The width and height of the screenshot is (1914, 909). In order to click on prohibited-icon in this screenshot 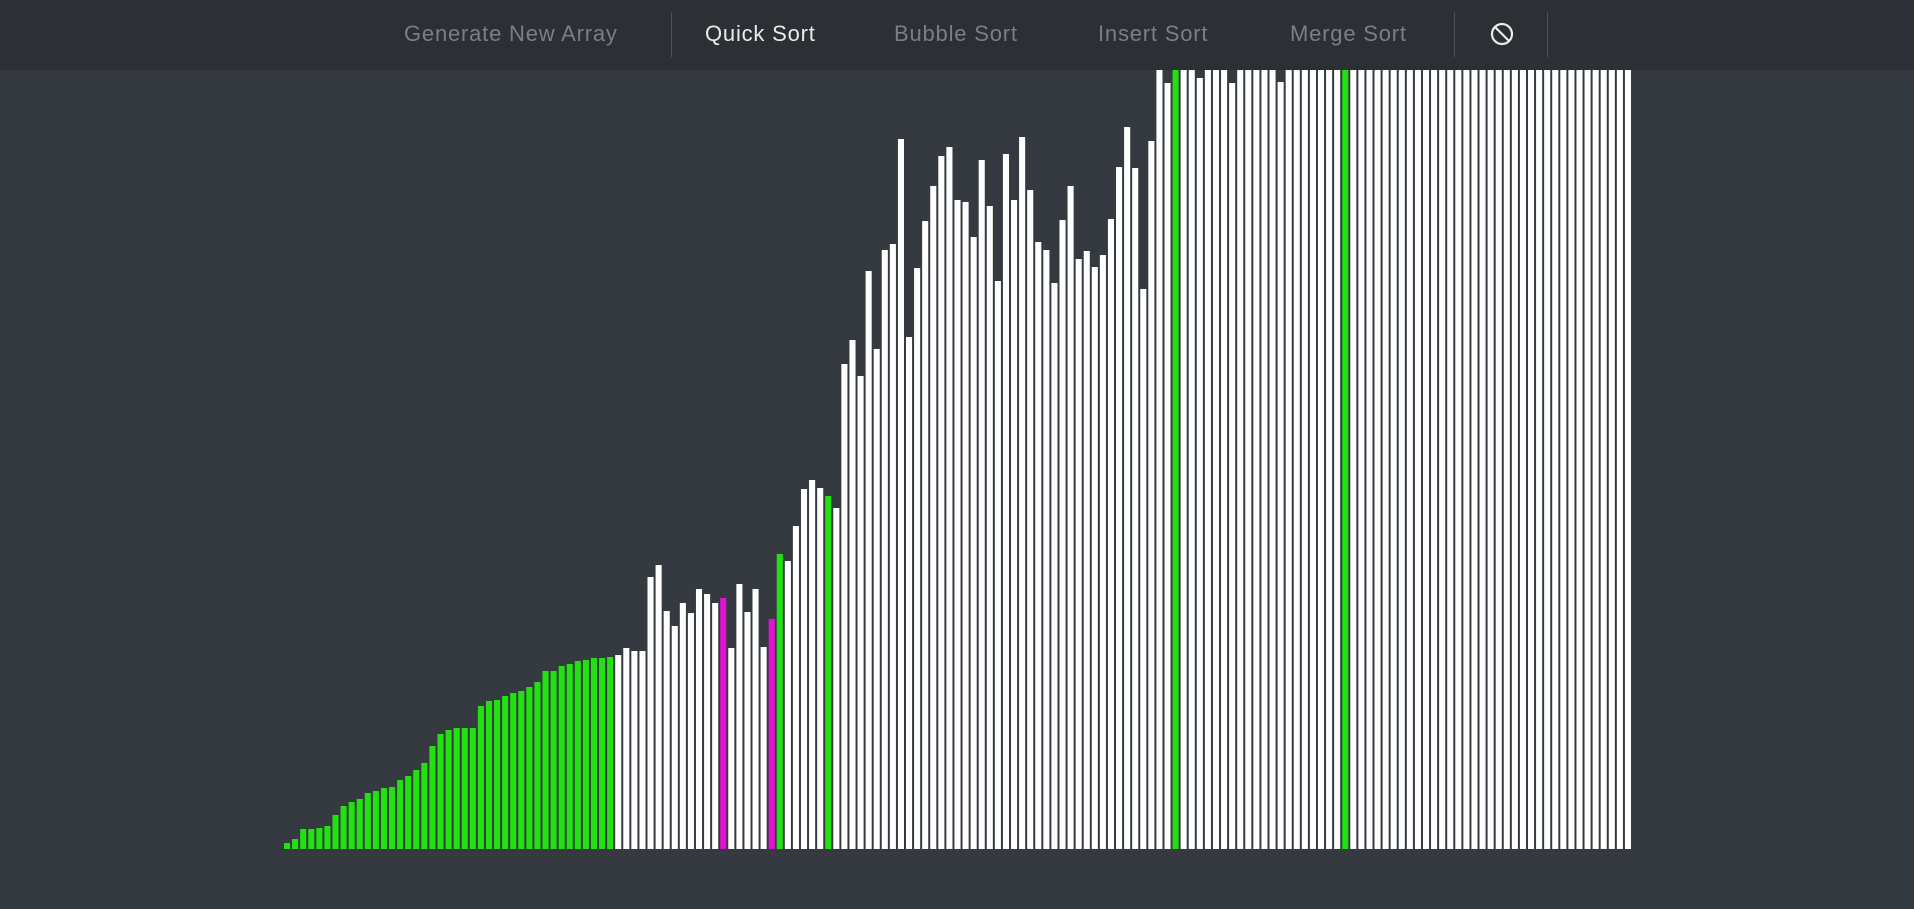, I will do `click(1502, 34)`.